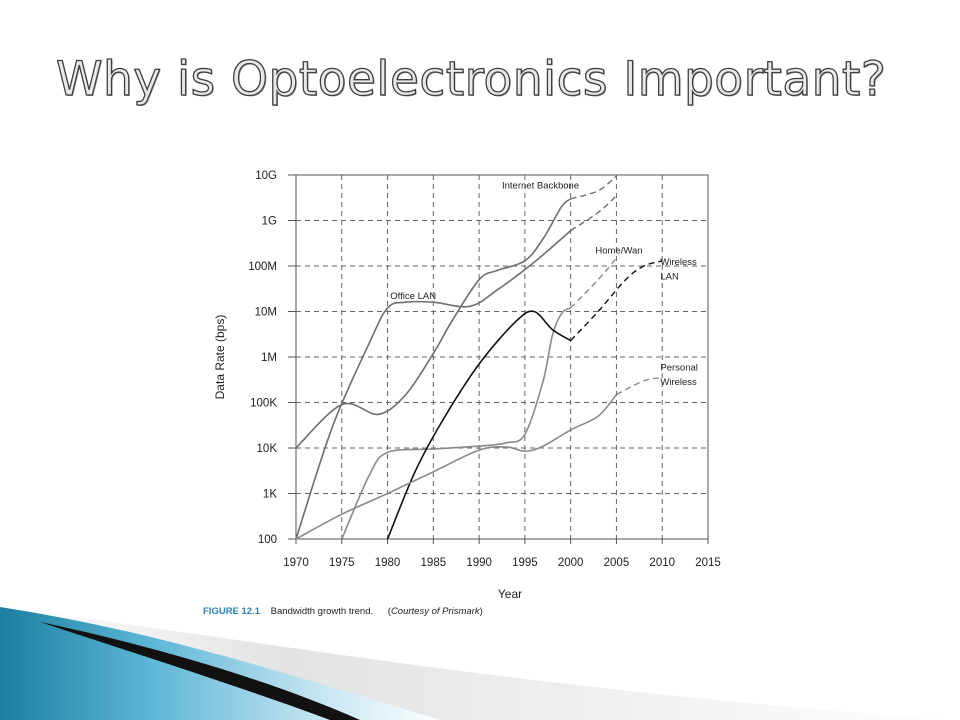 Image resolution: width=960 pixels, height=720 pixels. I want to click on series-projection-office-lan, so click(593, 213).